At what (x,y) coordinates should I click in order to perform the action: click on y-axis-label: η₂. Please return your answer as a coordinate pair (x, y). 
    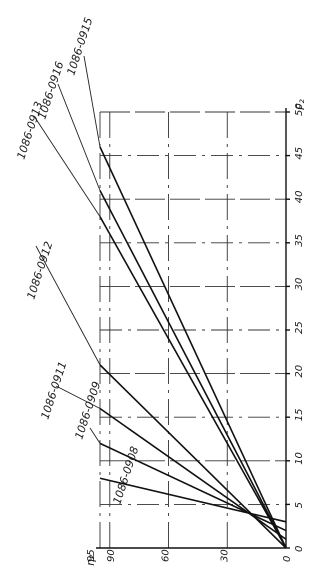
    Looking at the image, I should click on (90, 560).